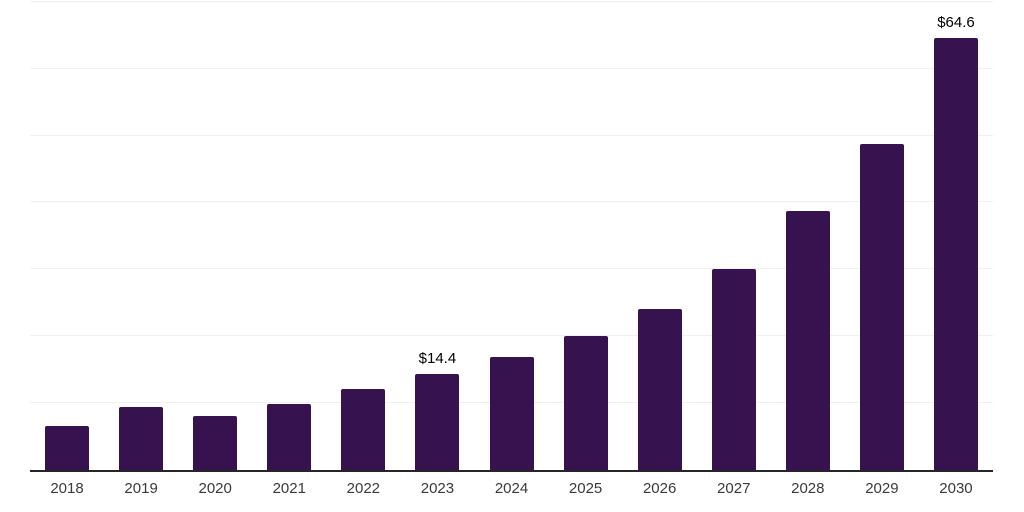 The width and height of the screenshot is (1024, 512). Describe the element at coordinates (289, 235) in the screenshot. I see `bar-column-2021` at that location.